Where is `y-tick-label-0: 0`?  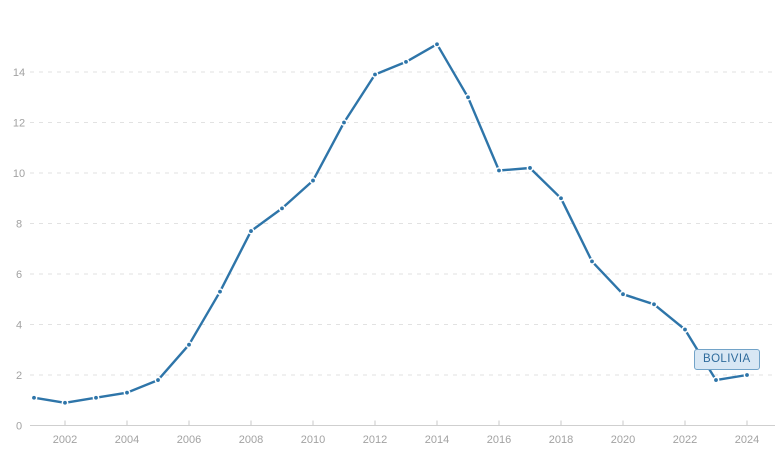
y-tick-label-0: 0 is located at coordinates (19, 427).